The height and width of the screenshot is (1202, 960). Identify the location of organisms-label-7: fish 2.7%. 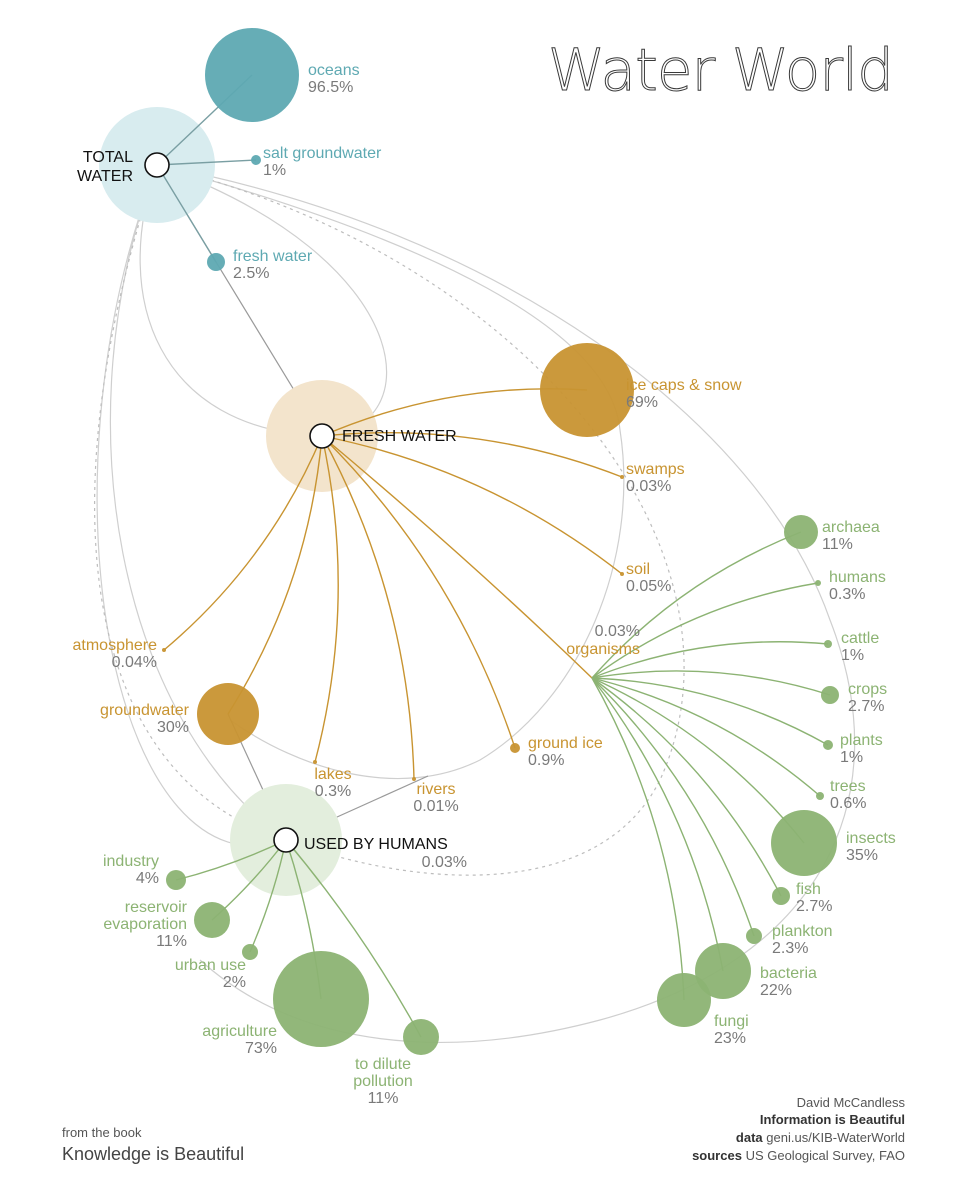
(814, 898).